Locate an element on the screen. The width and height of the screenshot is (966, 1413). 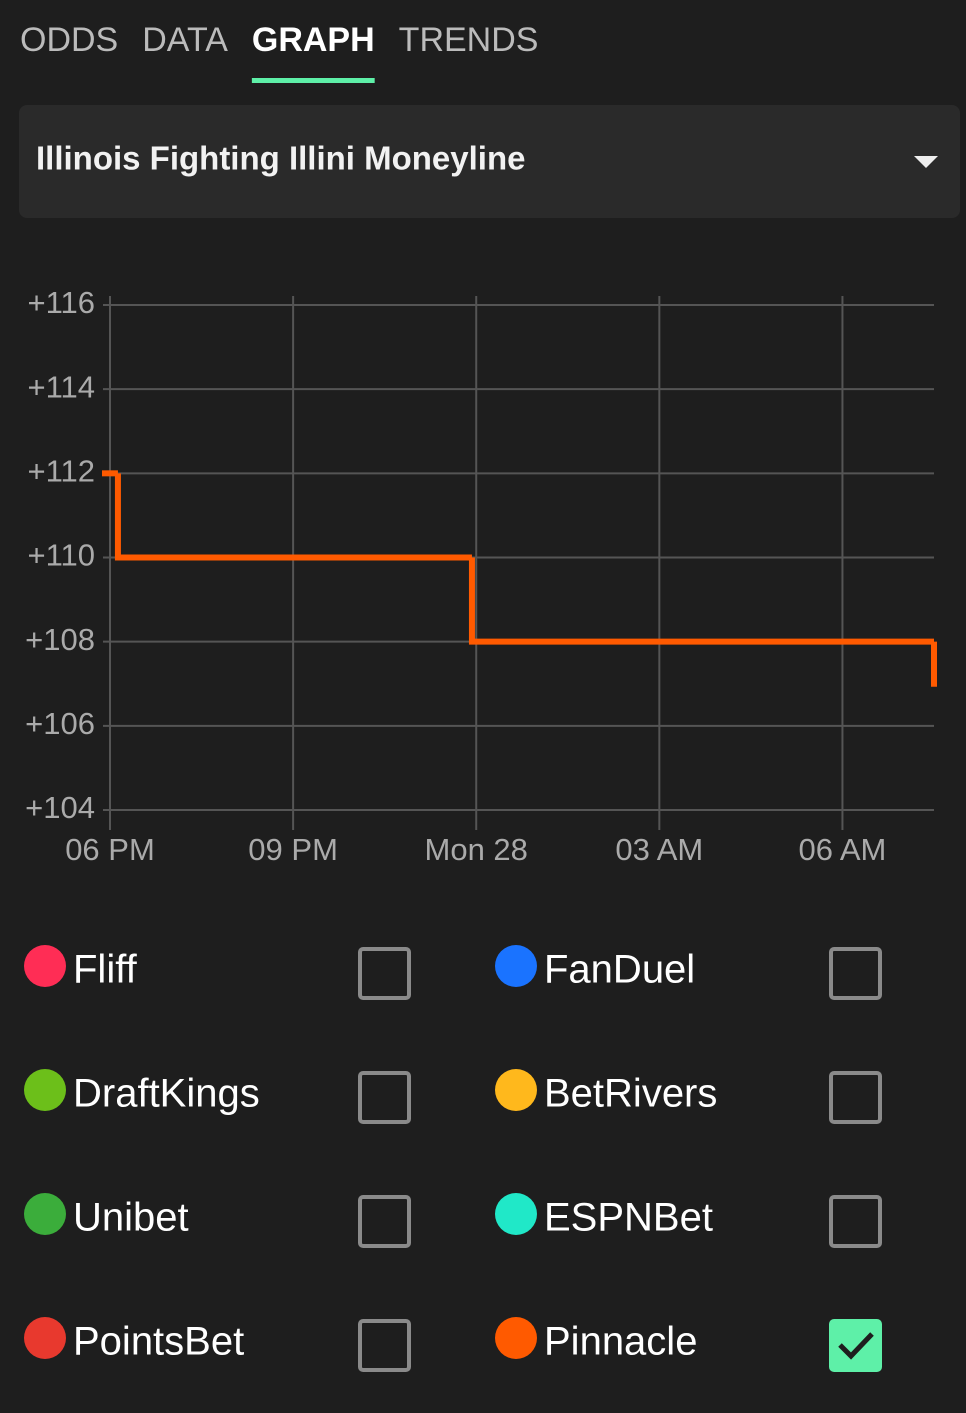
tab: GRAPH is located at coordinates (313, 40).